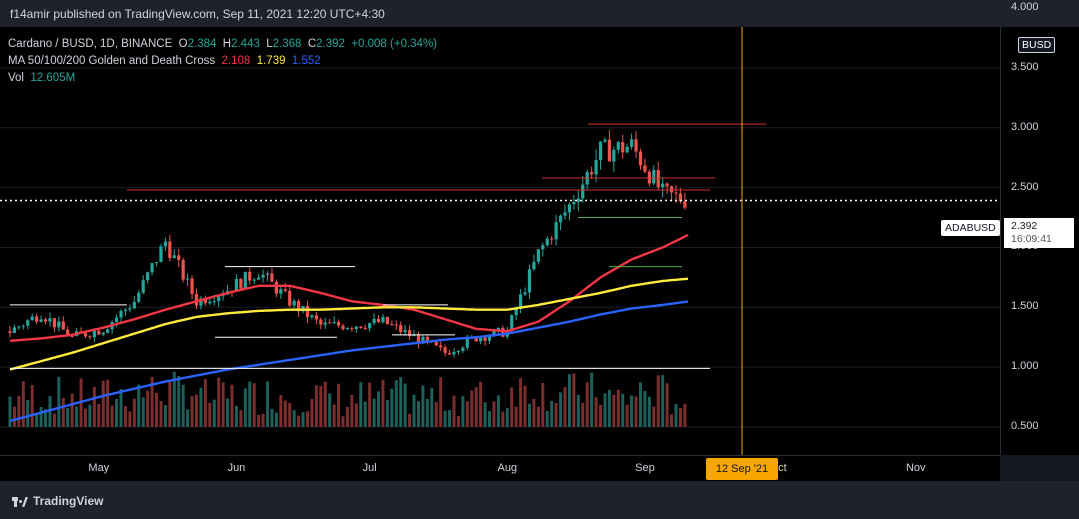  I want to click on close-value: 2.392, so click(330, 44).